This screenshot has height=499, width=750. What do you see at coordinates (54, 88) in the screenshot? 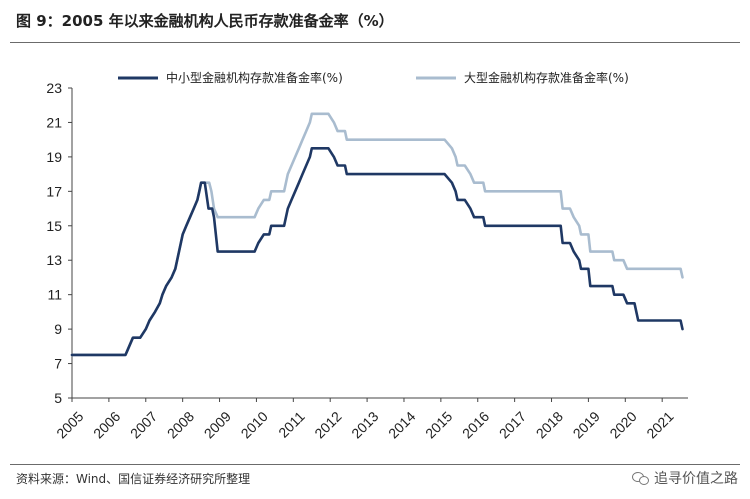
I see `y-tick-label: 23` at bounding box center [54, 88].